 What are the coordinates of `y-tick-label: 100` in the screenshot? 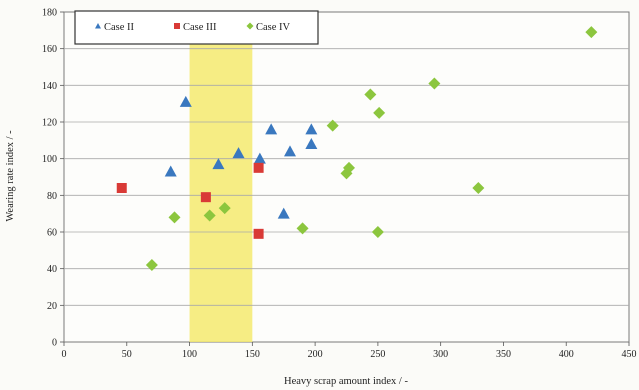 It's located at (49, 159).